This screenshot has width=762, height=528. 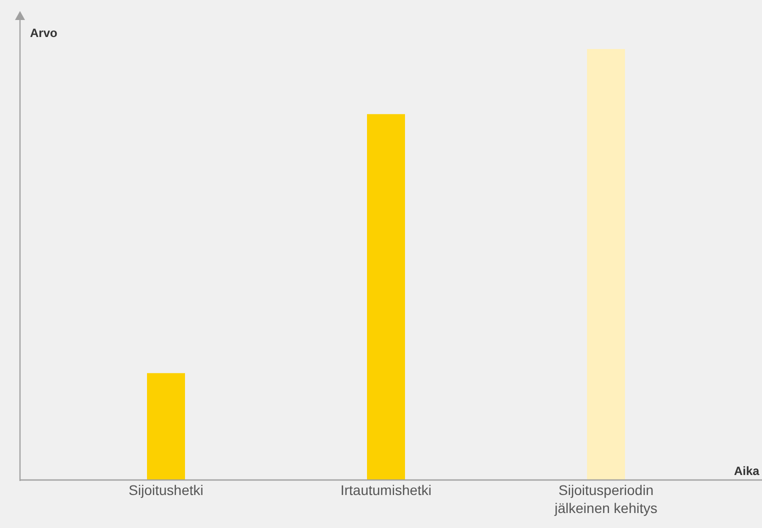 I want to click on x-tick-label: Irtautumishetki, so click(x=386, y=490).